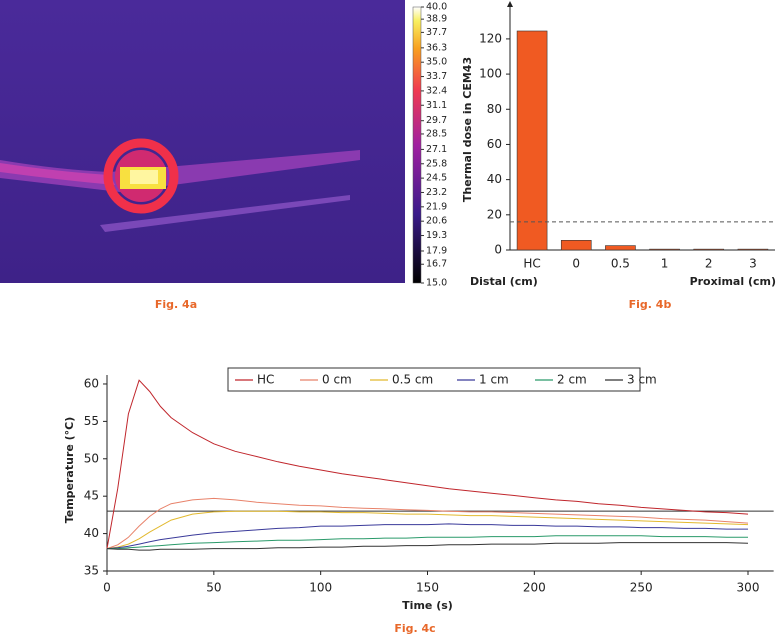 This screenshot has height=636, width=781. I want to click on x-tick-label: 2, so click(709, 264).